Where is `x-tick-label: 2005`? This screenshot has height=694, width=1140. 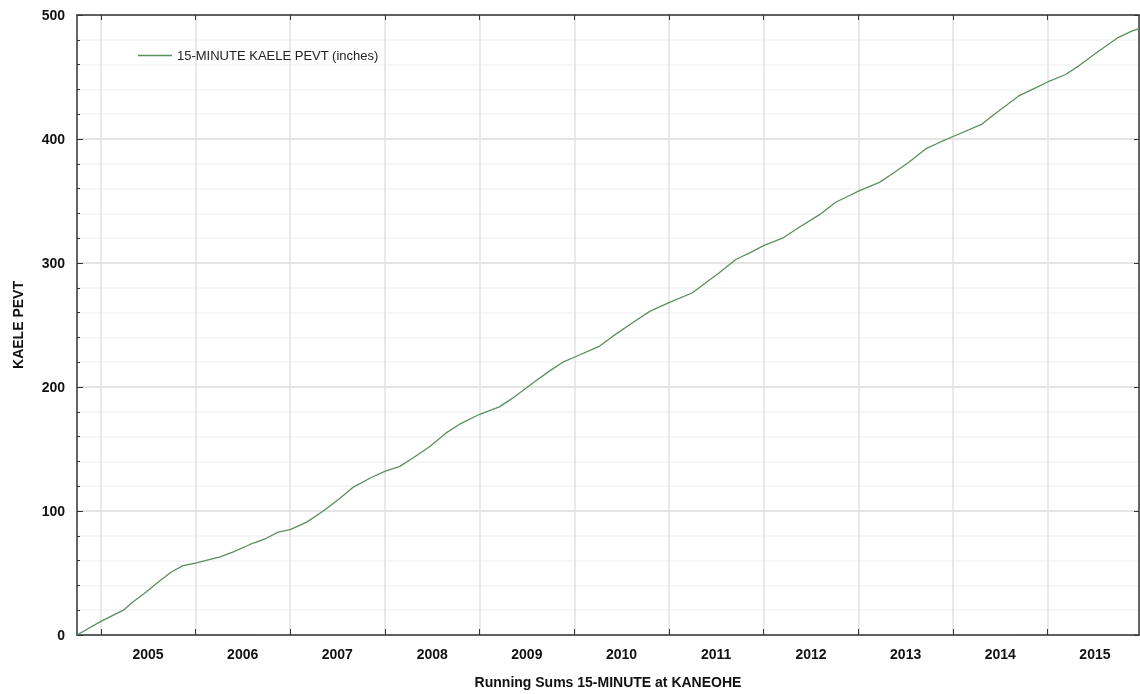
x-tick-label: 2005 is located at coordinates (148, 654).